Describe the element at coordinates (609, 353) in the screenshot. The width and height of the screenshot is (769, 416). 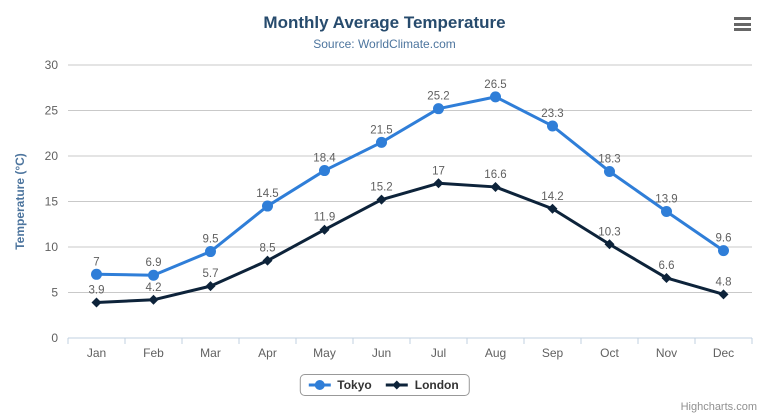
I see `x-axis-label: Oct` at that location.